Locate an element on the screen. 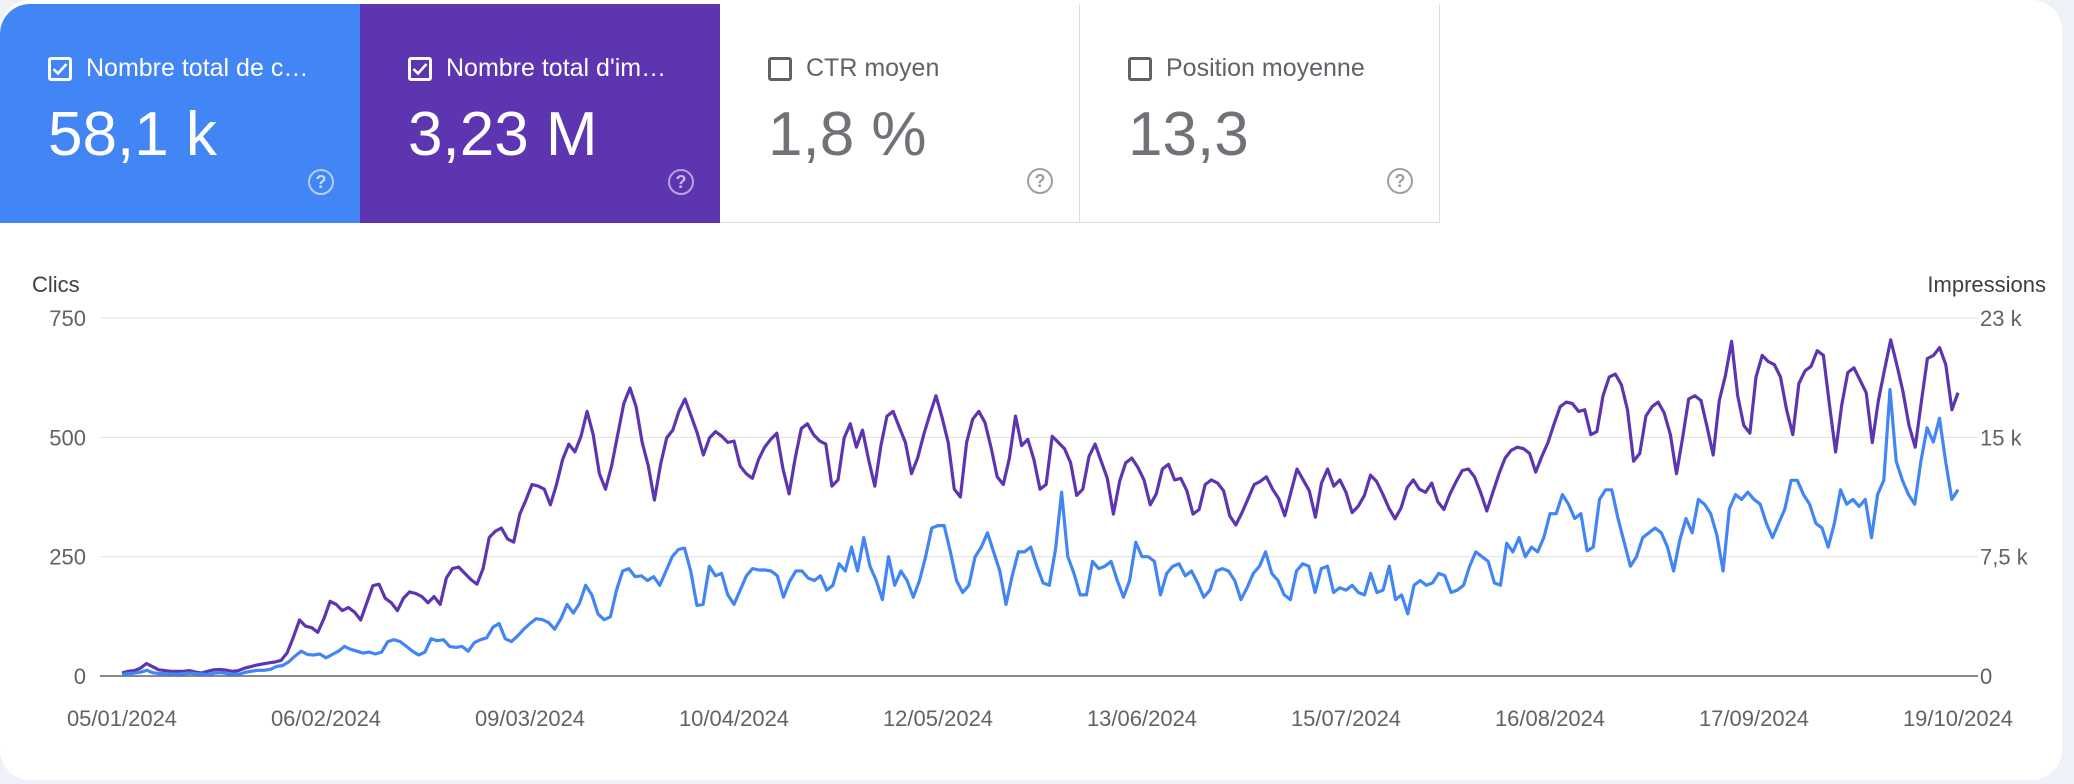 The height and width of the screenshot is (784, 2074). metric-total-impressions: Nombre total d'im… 3,23 M ? is located at coordinates (540, 113).